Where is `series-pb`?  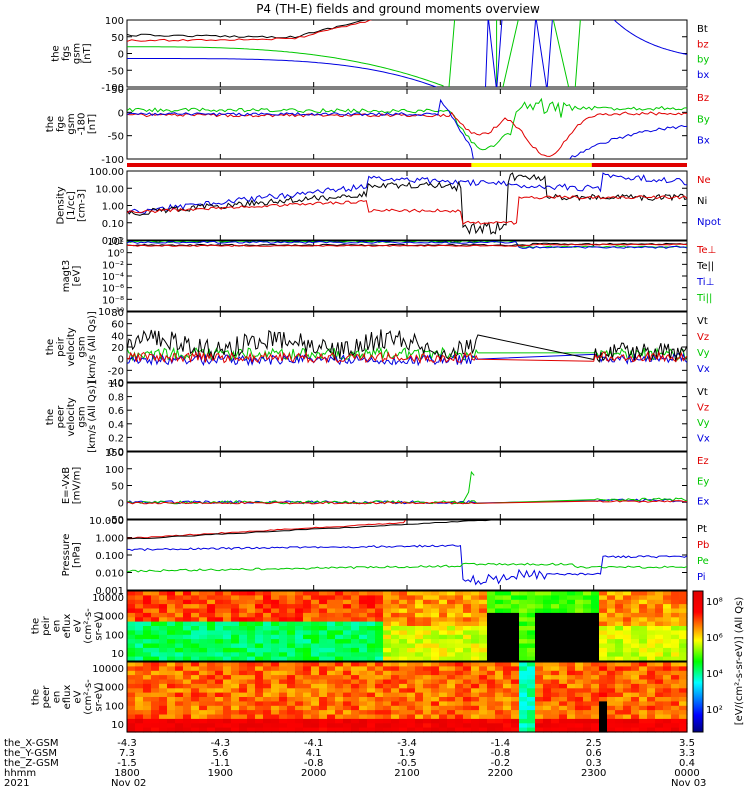 series-pb is located at coordinates (267, 529).